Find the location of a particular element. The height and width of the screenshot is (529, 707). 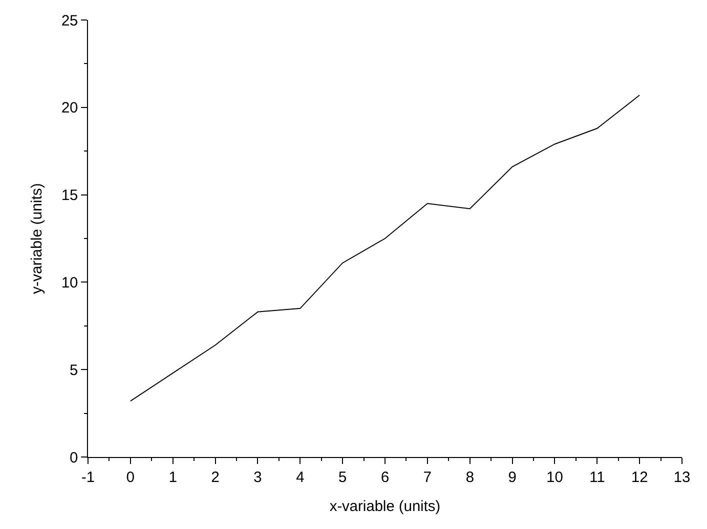

y-tick-label: 5 is located at coordinates (74, 370).